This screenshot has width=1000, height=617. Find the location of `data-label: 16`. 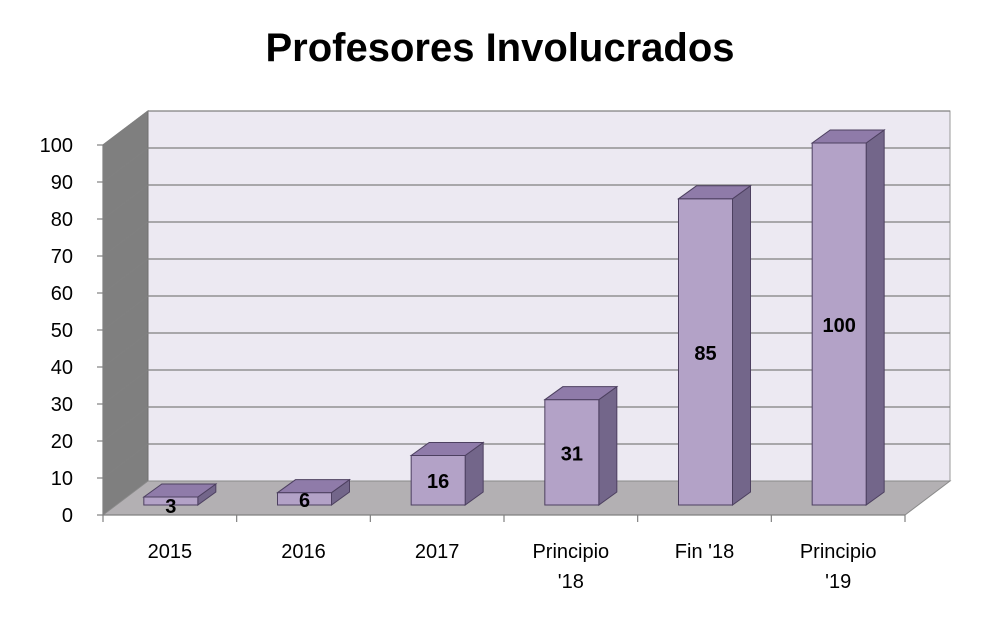

data-label: 16 is located at coordinates (438, 482).